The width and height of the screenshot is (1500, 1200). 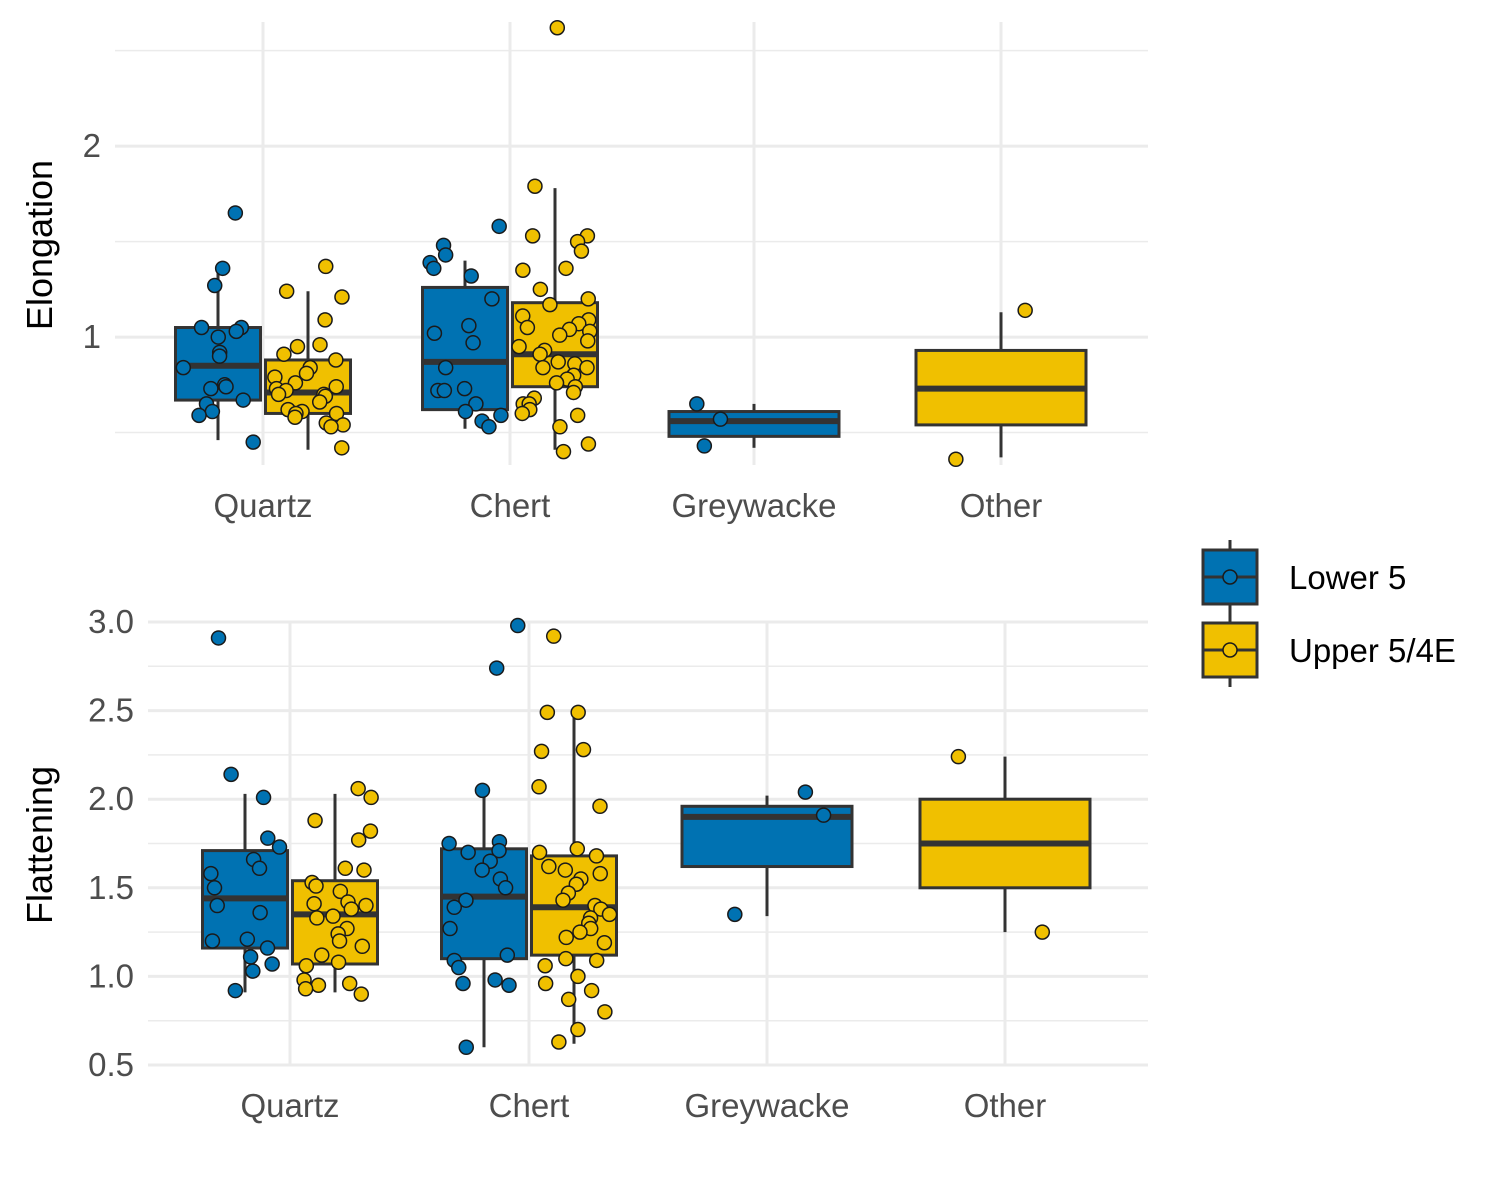 I want to click on legend-entry-lower: Lower 5, so click(x=1303, y=577).